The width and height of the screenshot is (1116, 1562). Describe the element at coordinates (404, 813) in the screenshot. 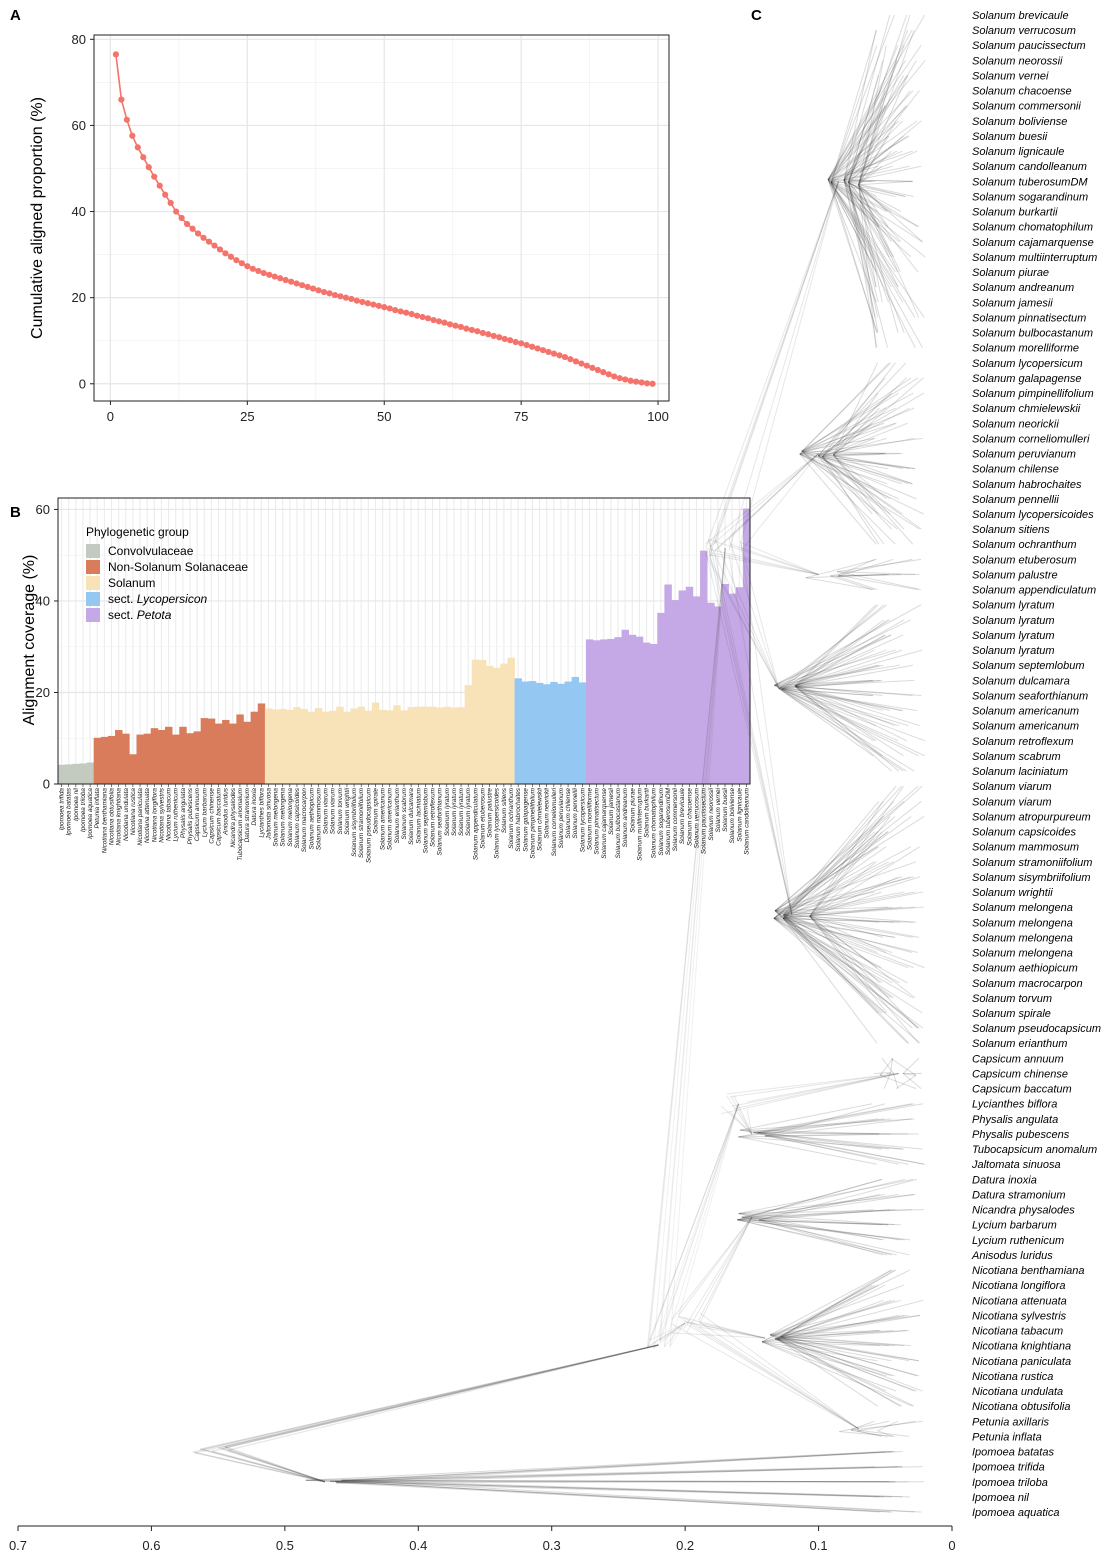

I see `category-label: Solanum scabrum` at that location.